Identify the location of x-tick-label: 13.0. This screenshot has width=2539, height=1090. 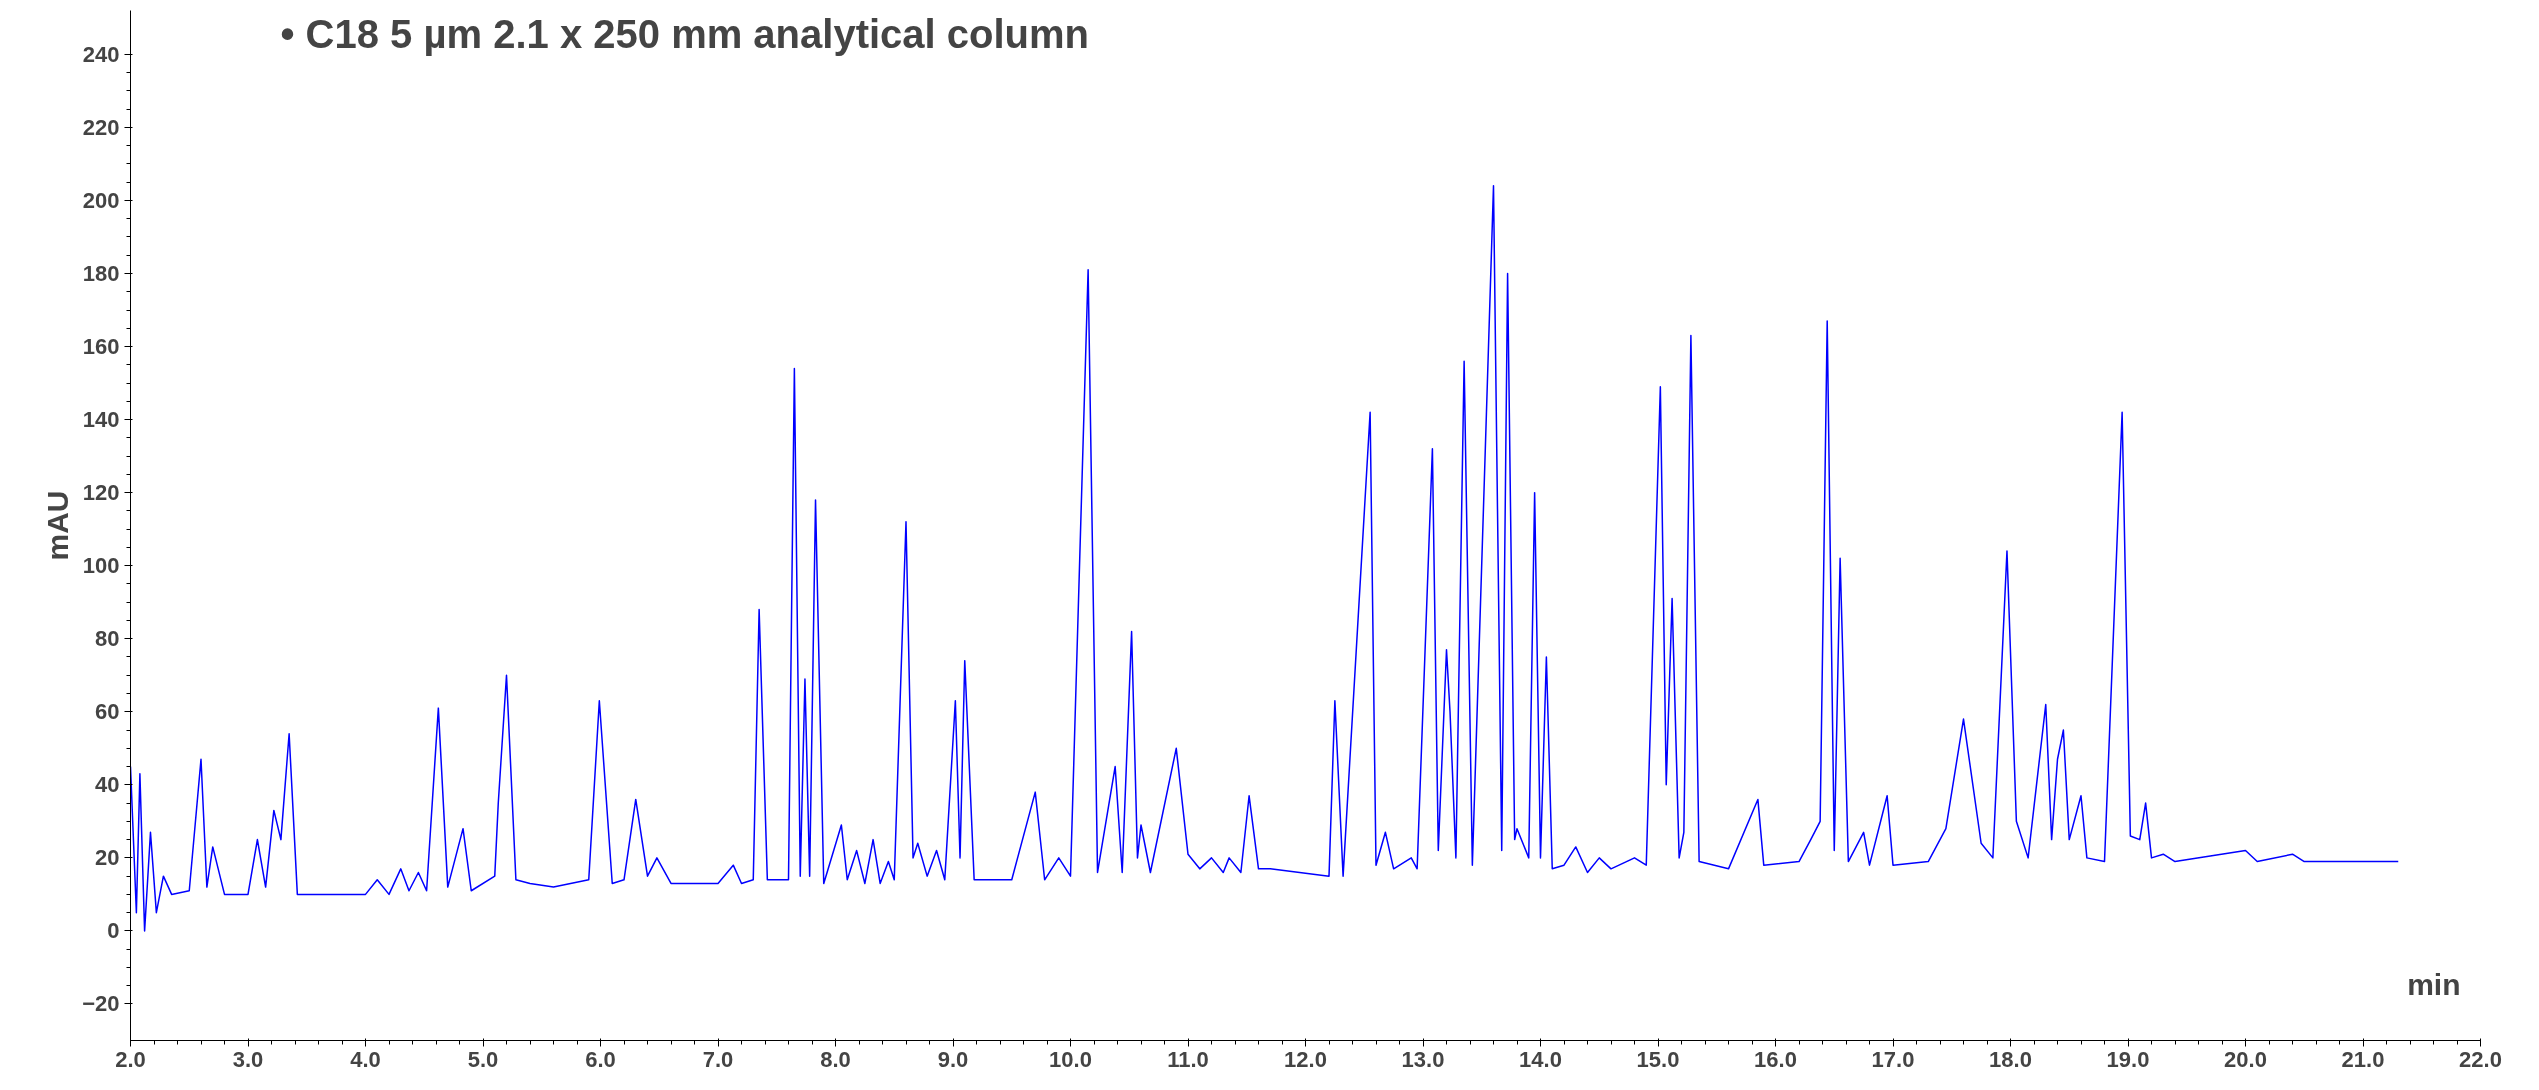
(1423, 1059).